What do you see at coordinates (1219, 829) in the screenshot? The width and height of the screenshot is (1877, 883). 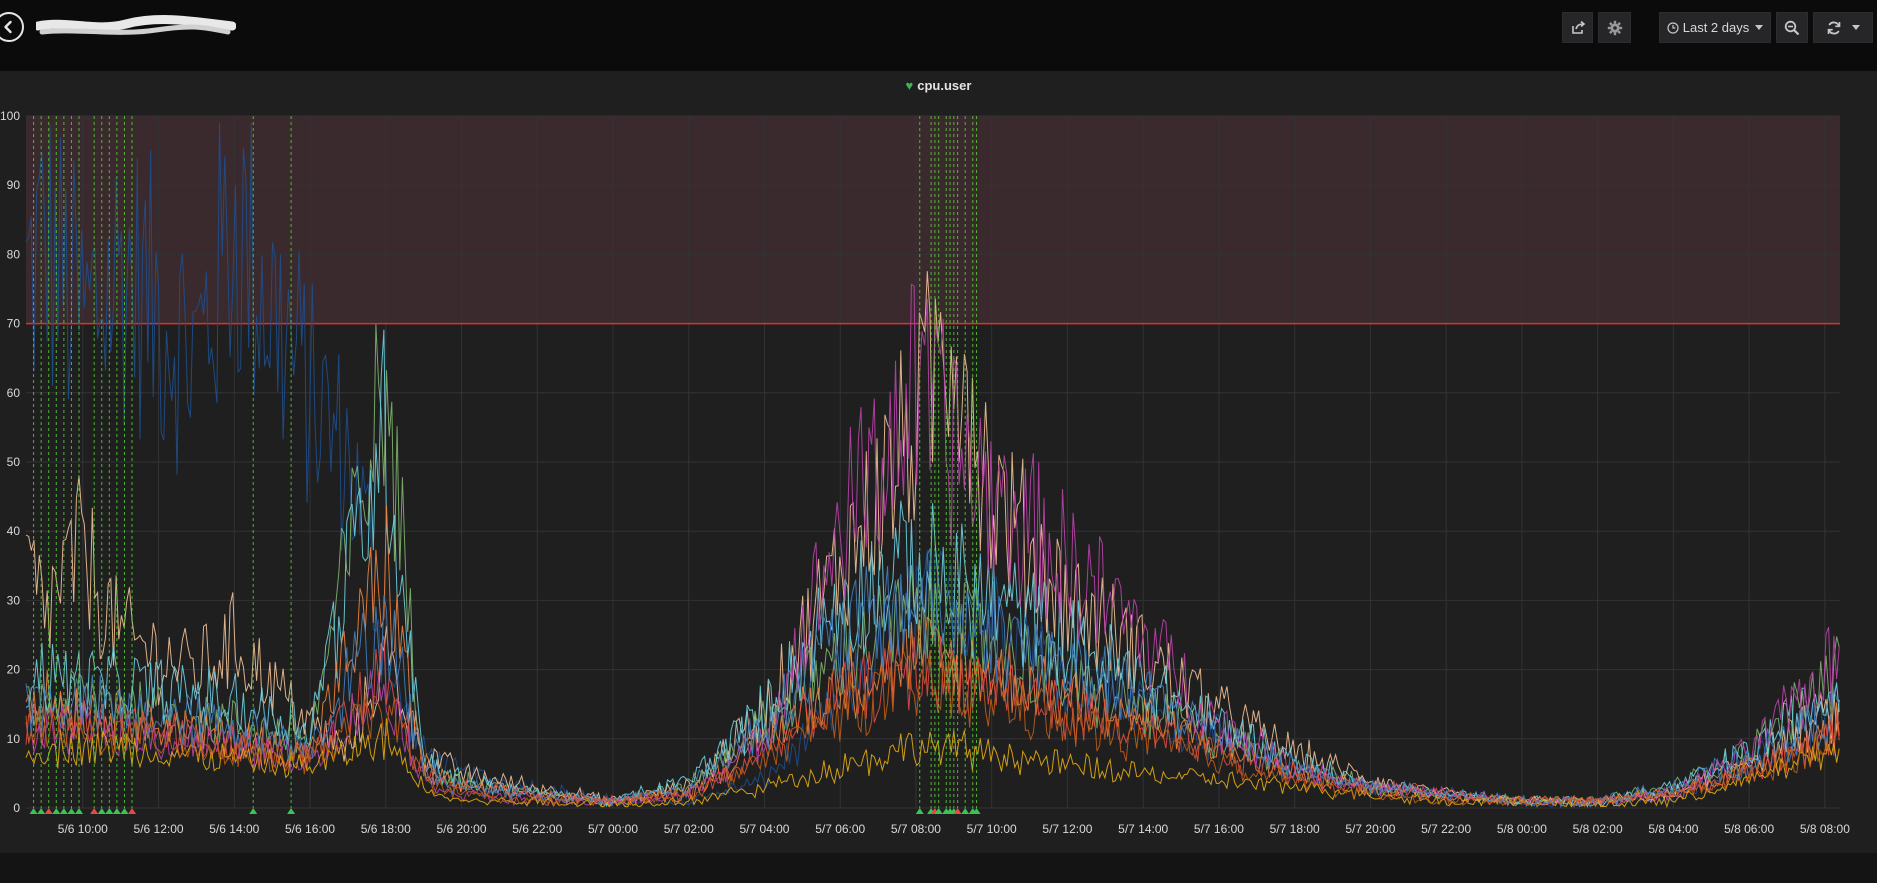 I see `x-tick-label: 5/7 16:00` at bounding box center [1219, 829].